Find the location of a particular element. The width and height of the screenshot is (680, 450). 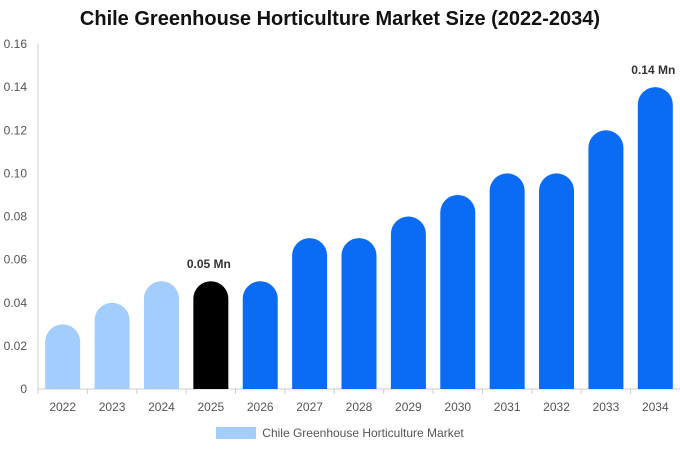

y-axis: 0 0.02 0.04 0.06 0.08 0.10 0.12 0.14 0.16 is located at coordinates (21, 216).